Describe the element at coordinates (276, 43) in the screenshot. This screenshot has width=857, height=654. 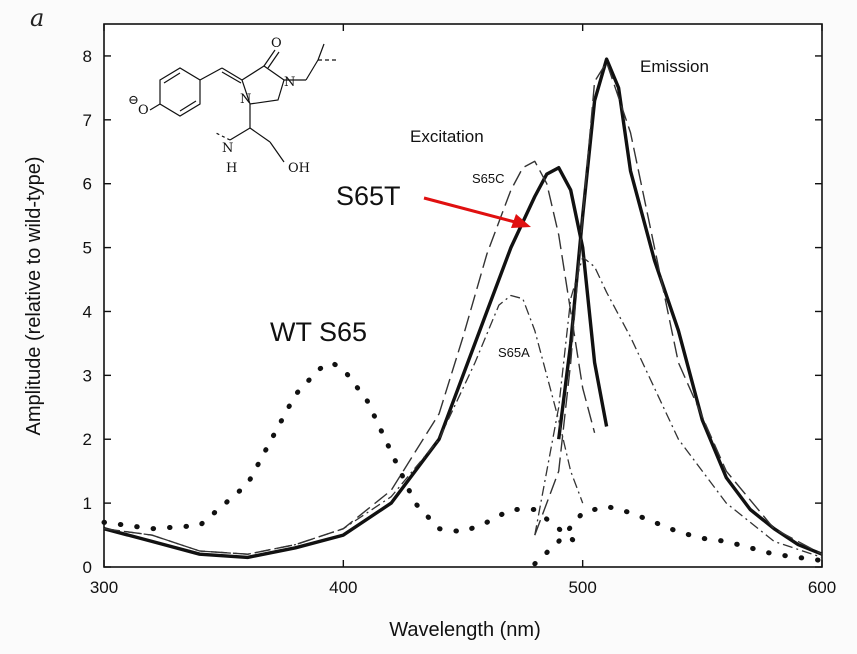
I see `chem-o-top: O` at that location.